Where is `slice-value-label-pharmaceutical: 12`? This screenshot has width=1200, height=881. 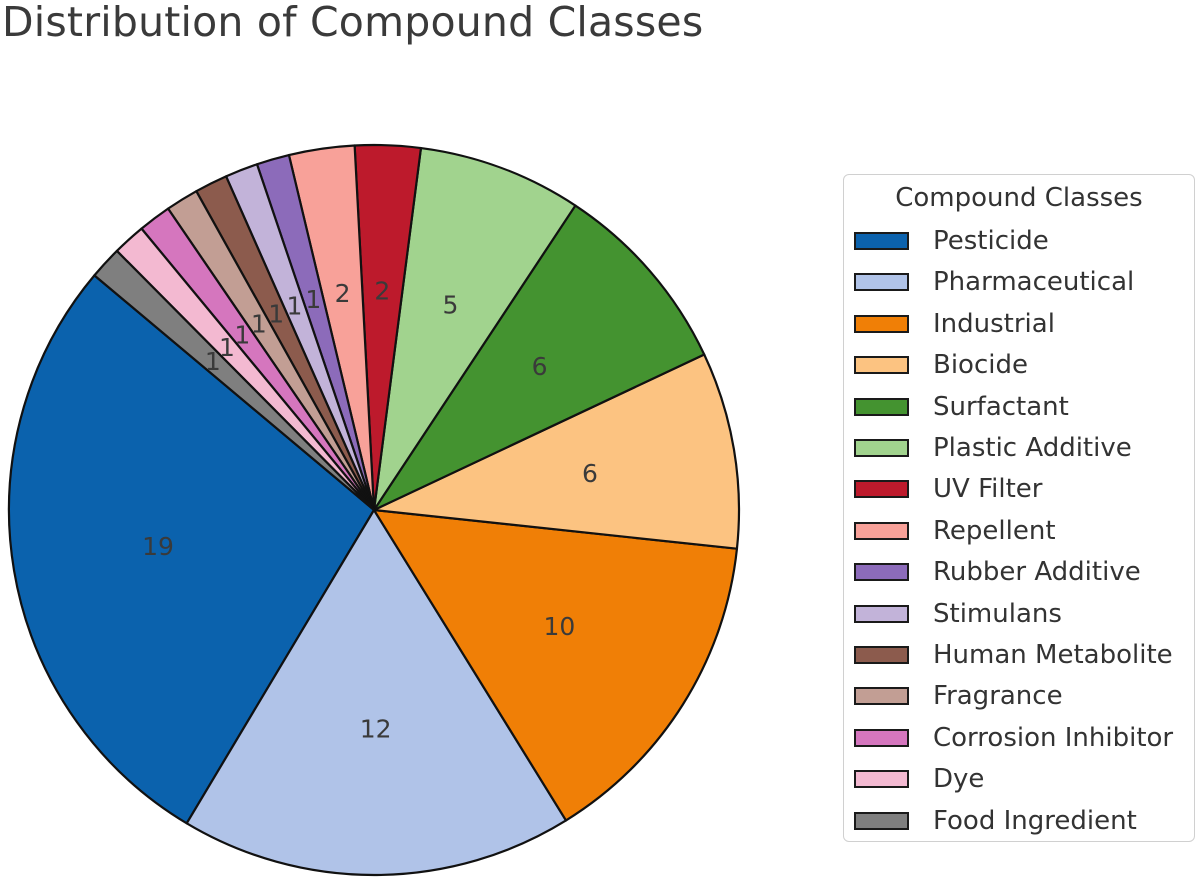
slice-value-label-pharmaceutical: 12 is located at coordinates (376, 728).